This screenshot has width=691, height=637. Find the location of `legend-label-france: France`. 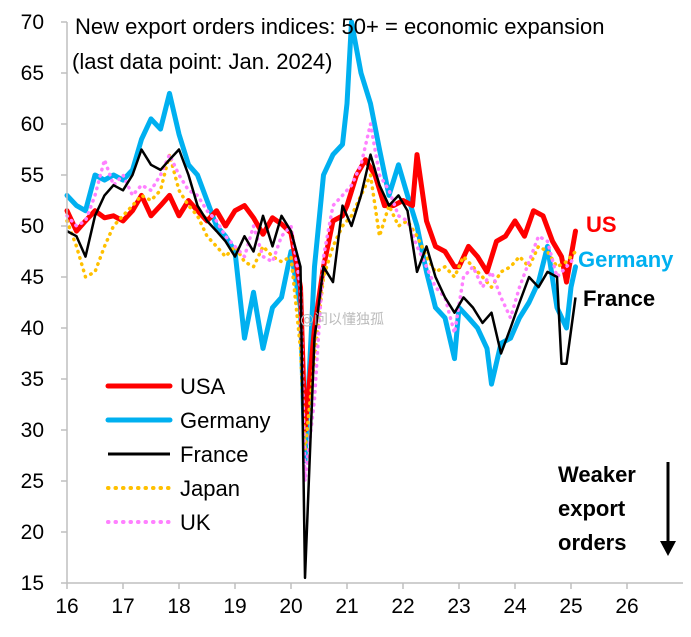

legend-label-france: France is located at coordinates (214, 454).